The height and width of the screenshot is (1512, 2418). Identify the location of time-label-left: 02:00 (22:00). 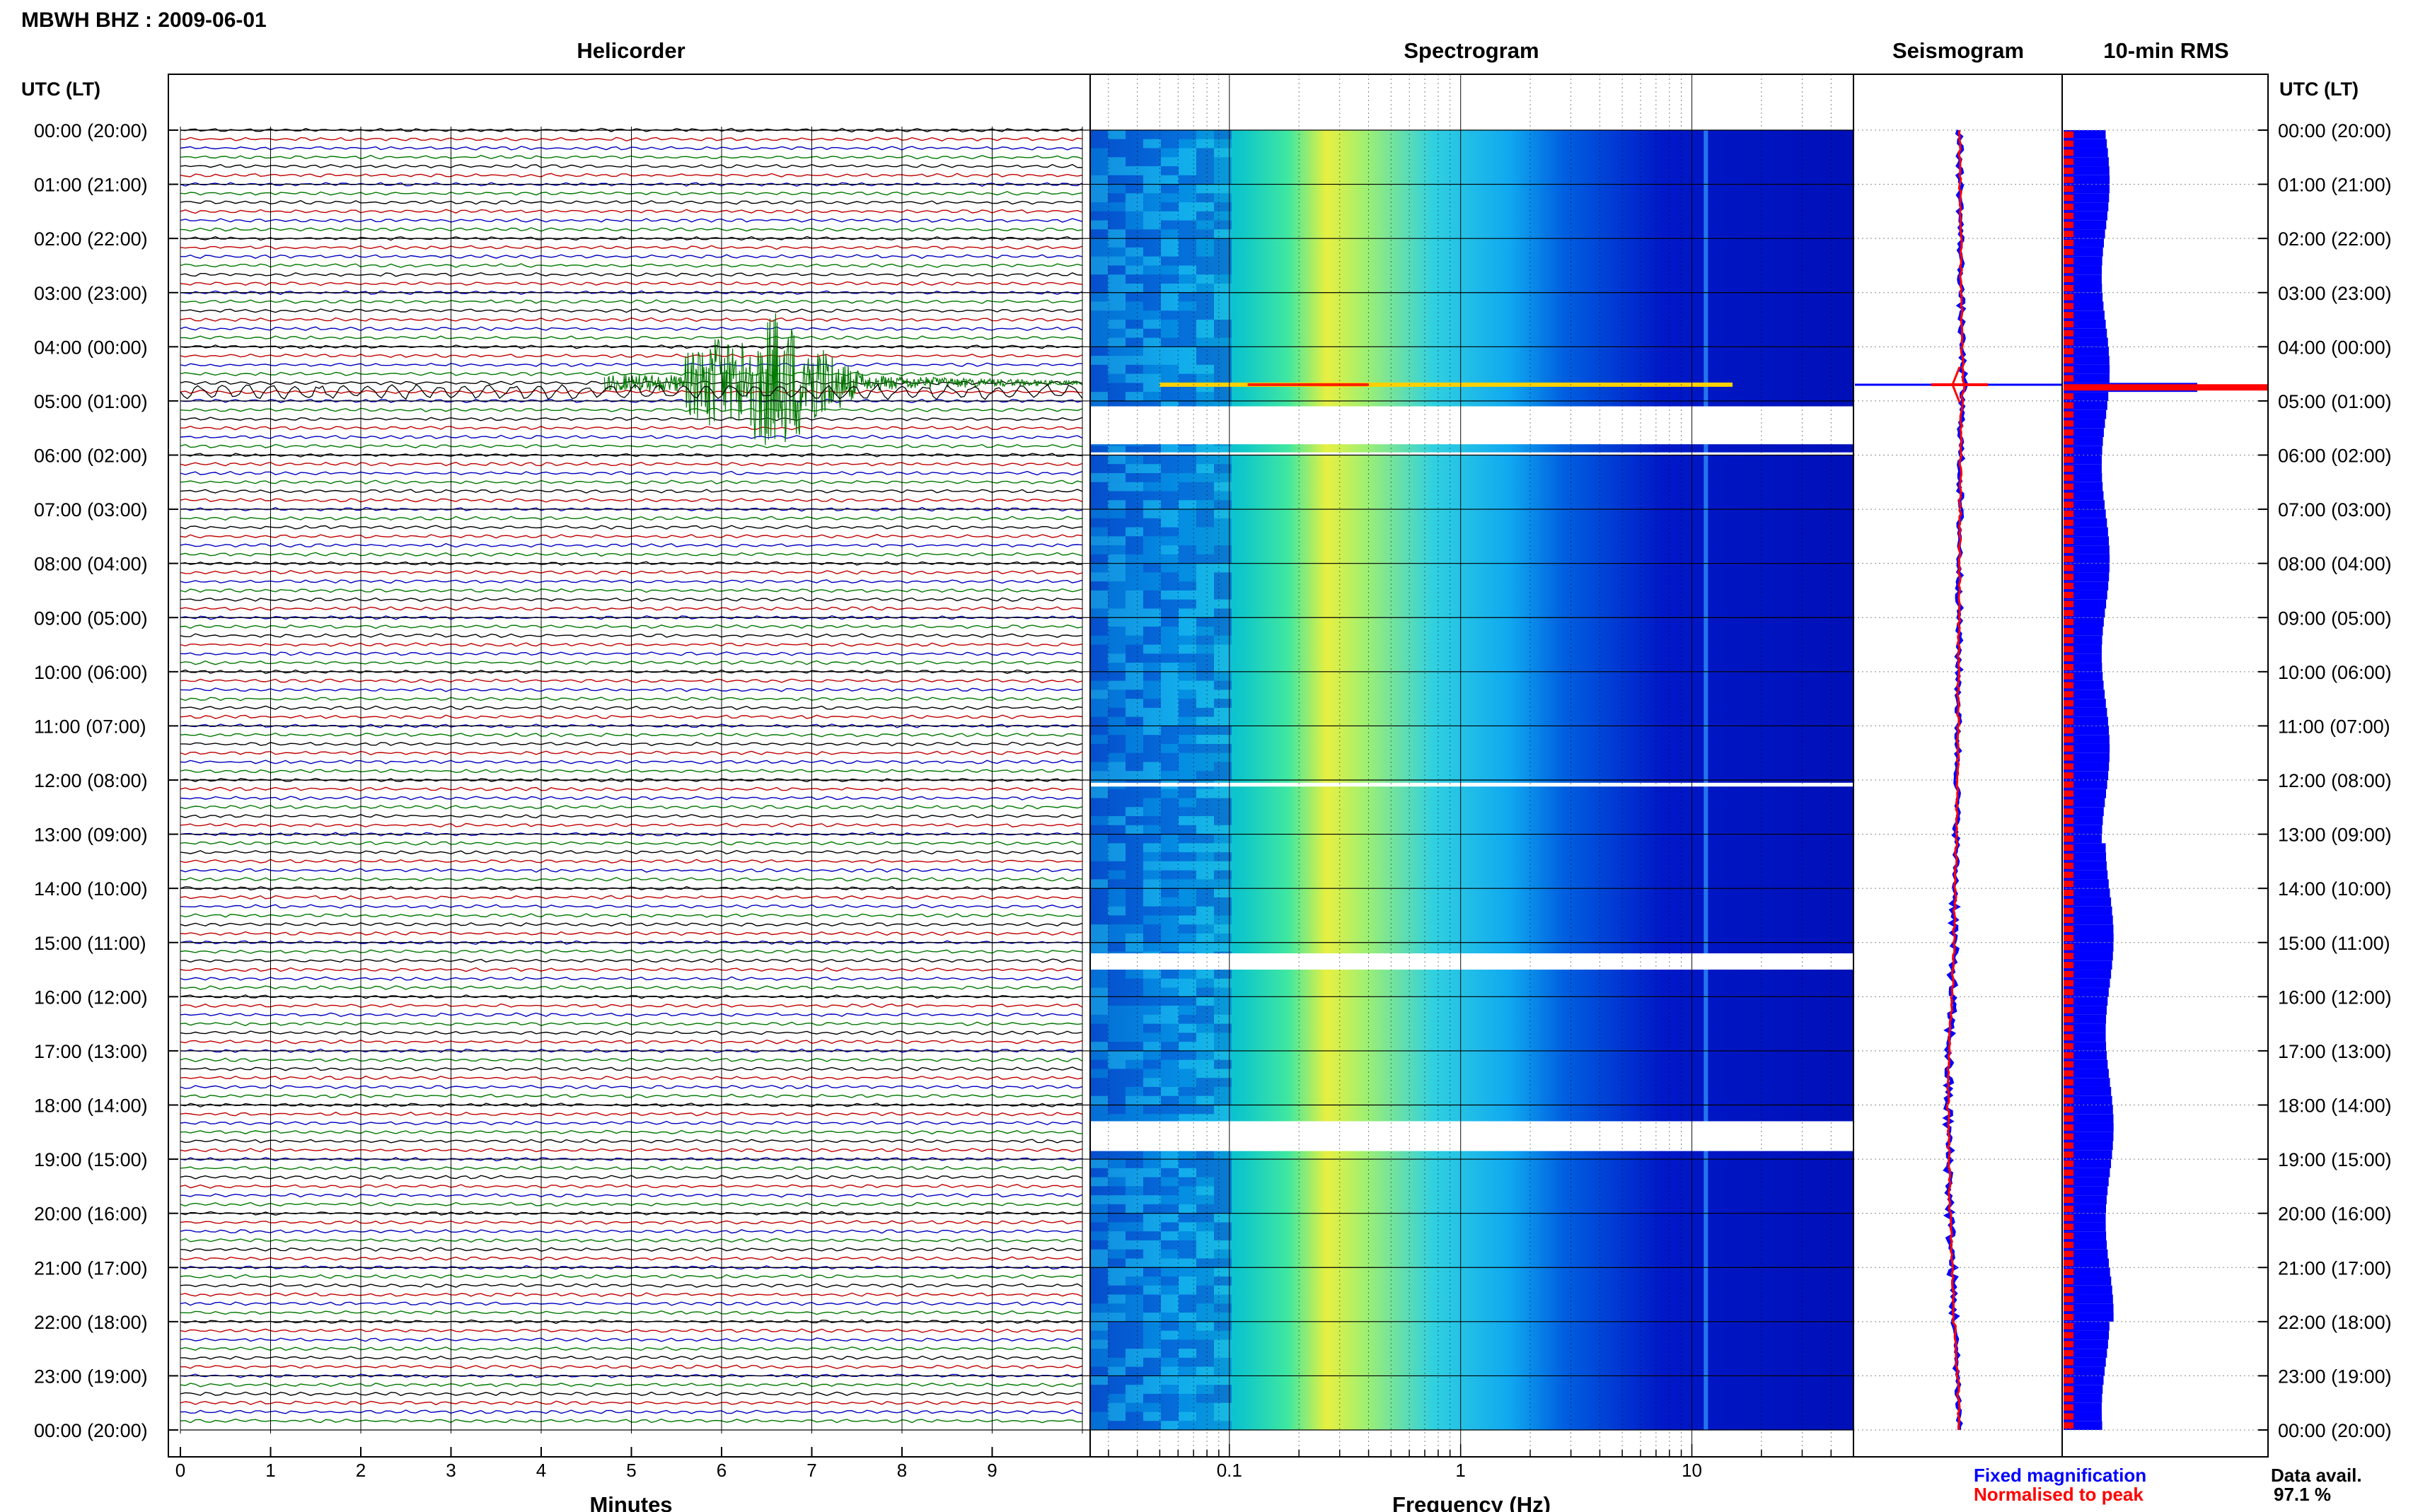
(91, 239).